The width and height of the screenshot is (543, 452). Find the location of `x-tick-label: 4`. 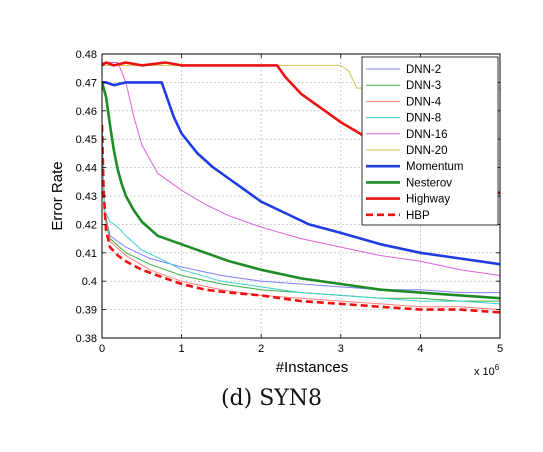

x-tick-label: 4 is located at coordinates (420, 349).